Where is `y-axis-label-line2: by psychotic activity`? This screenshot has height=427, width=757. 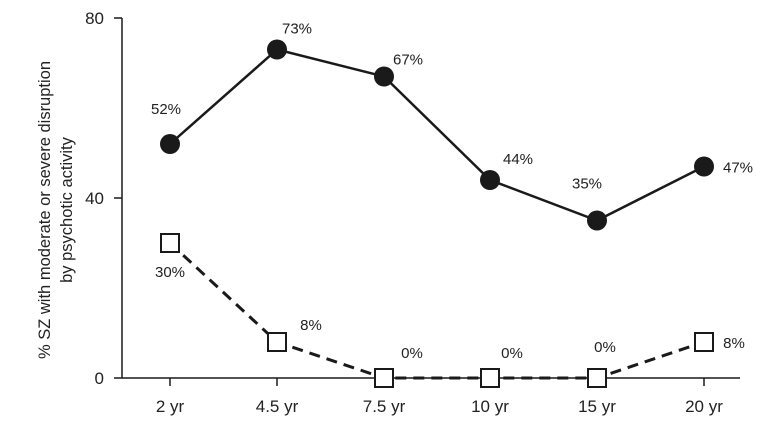 y-axis-label-line2: by psychotic activity is located at coordinates (67, 209).